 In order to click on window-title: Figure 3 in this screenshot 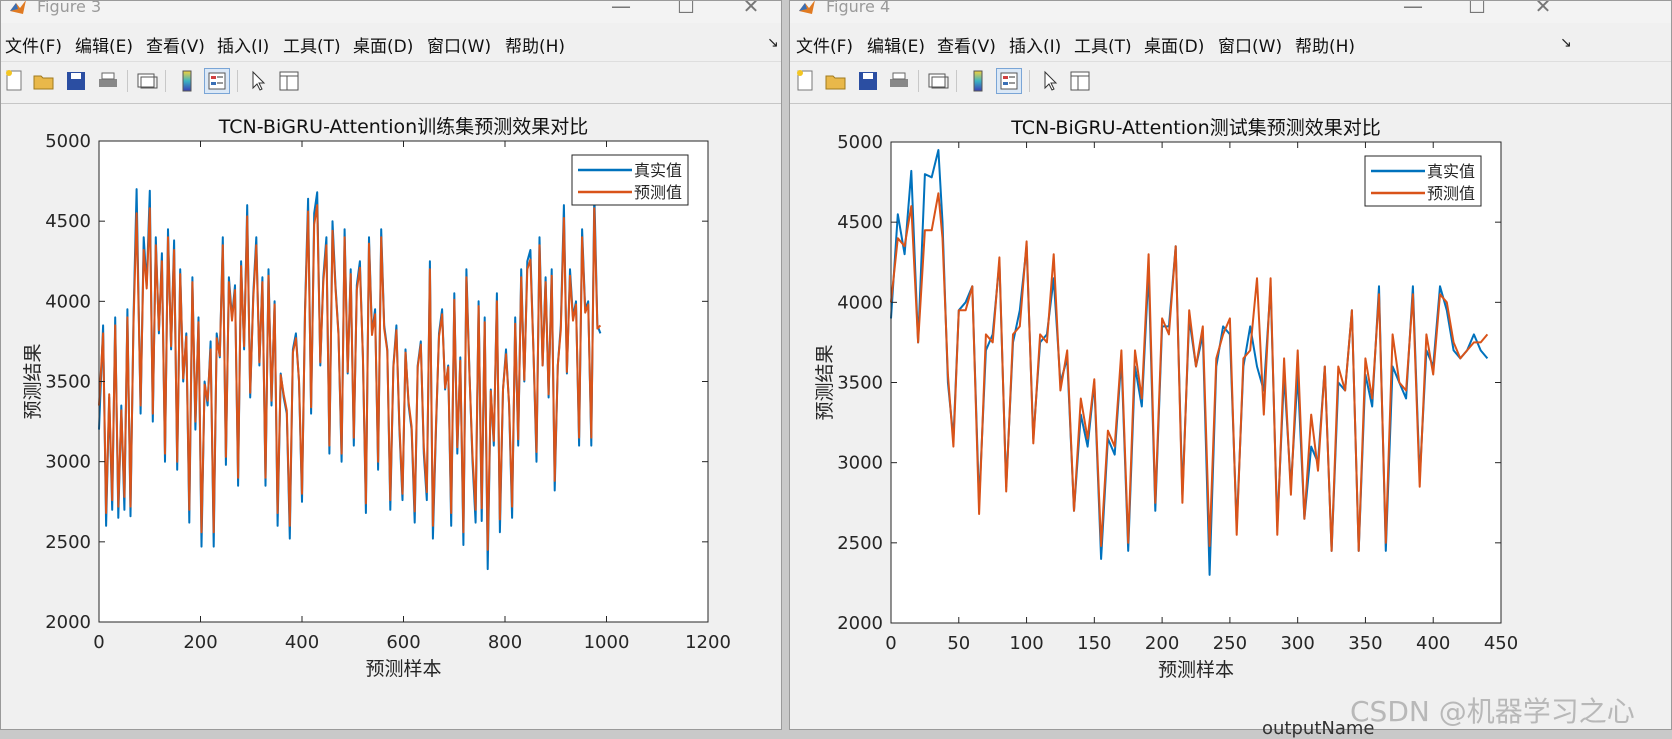, I will do `click(69, 8)`.